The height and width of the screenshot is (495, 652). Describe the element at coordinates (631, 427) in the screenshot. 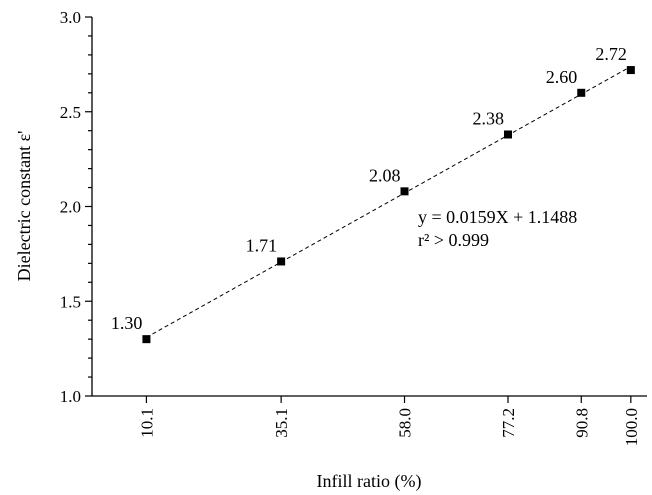

I see `x-tick-label: 100.0` at that location.